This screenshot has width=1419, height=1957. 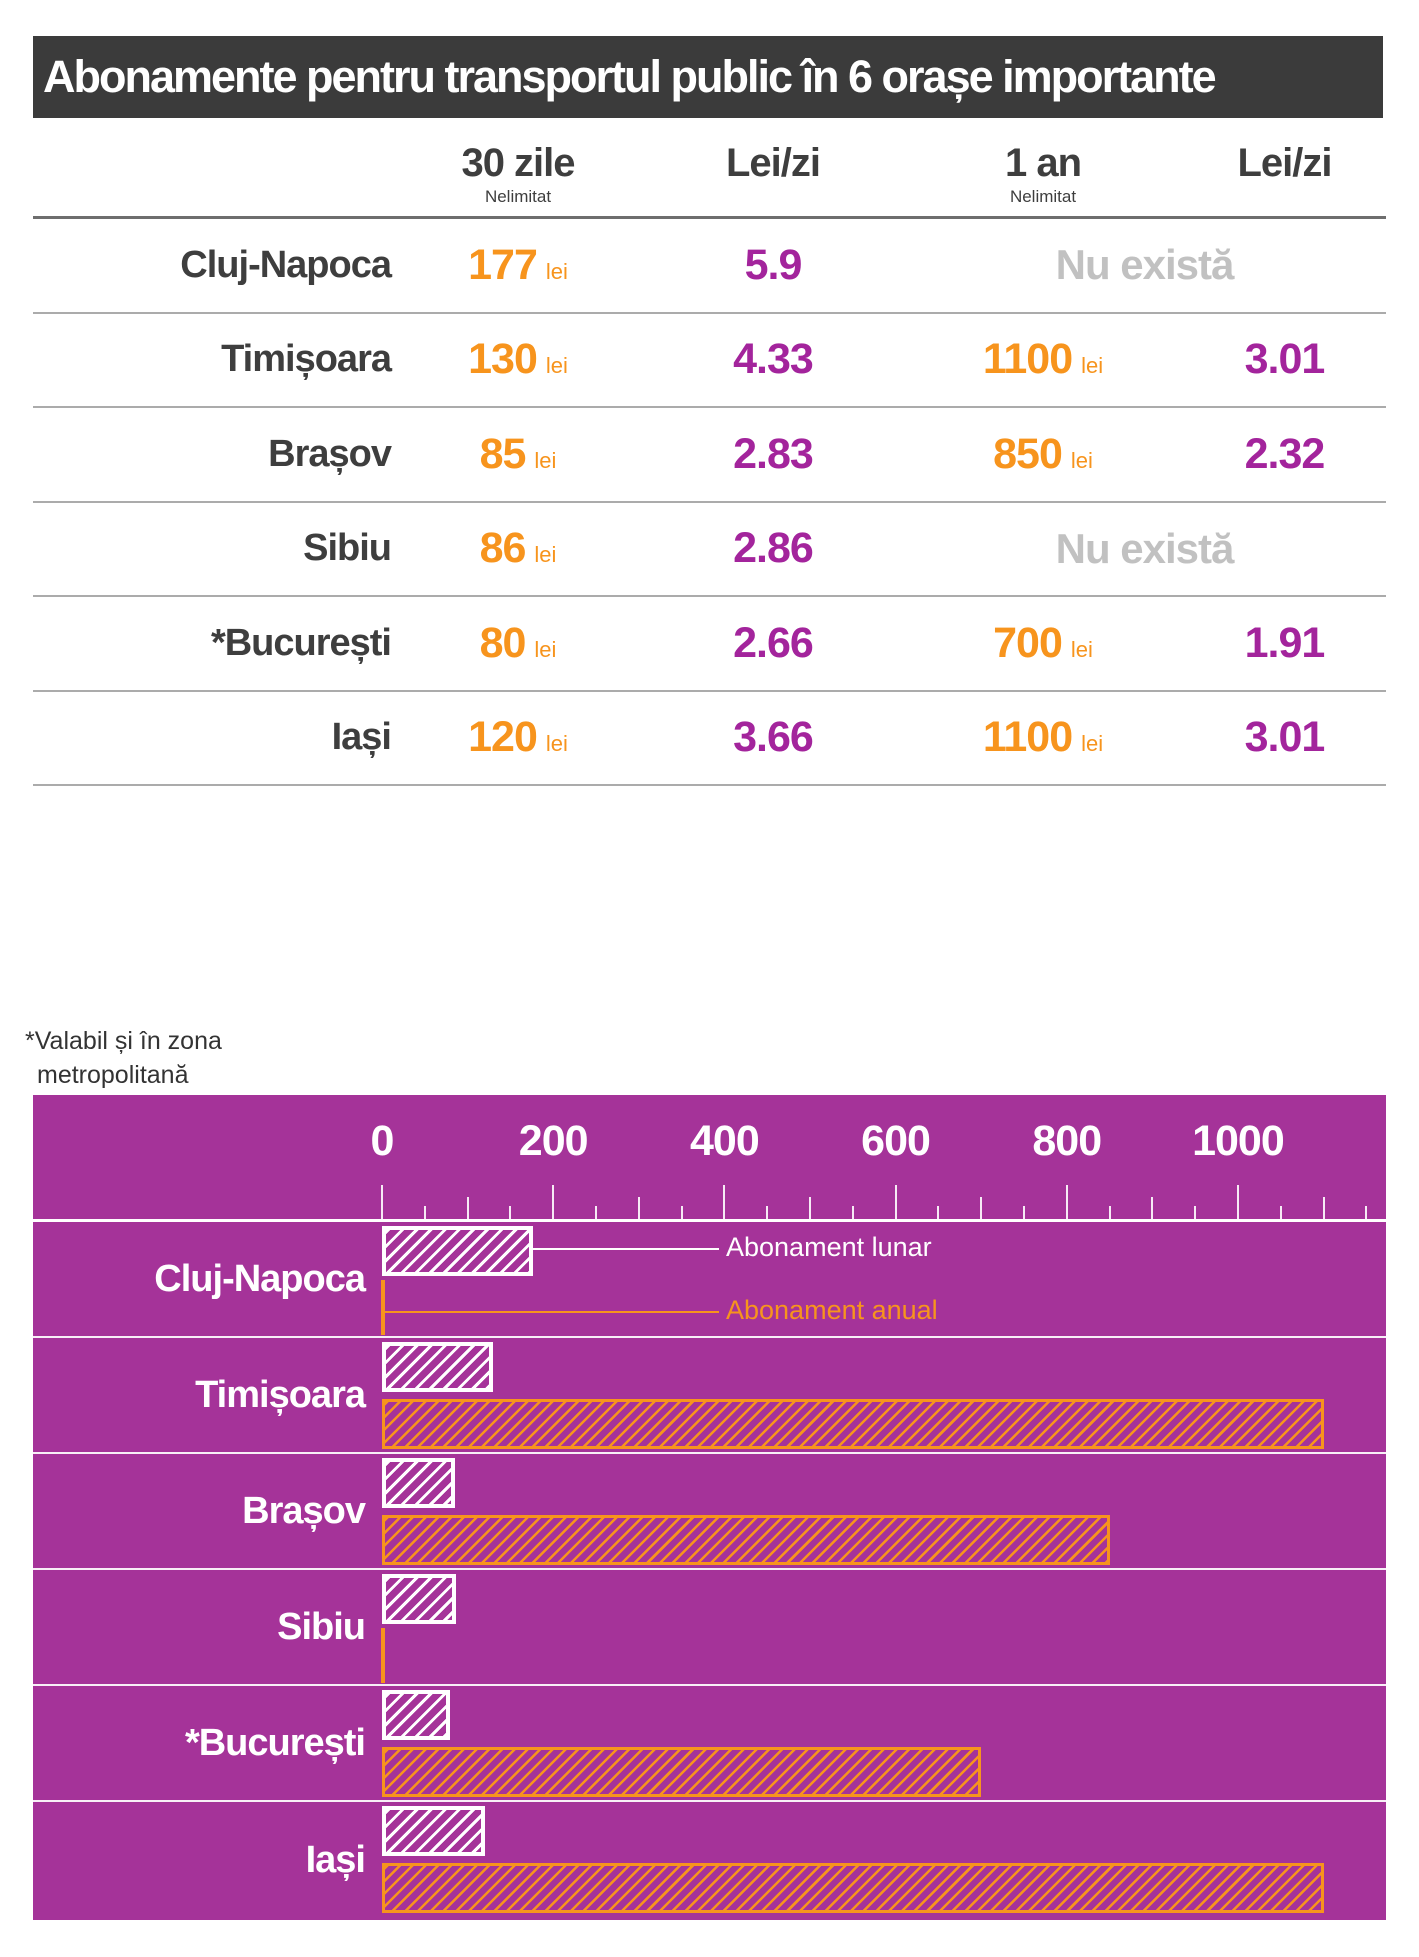 I want to click on monthly-price-value: 86, so click(x=503, y=548).